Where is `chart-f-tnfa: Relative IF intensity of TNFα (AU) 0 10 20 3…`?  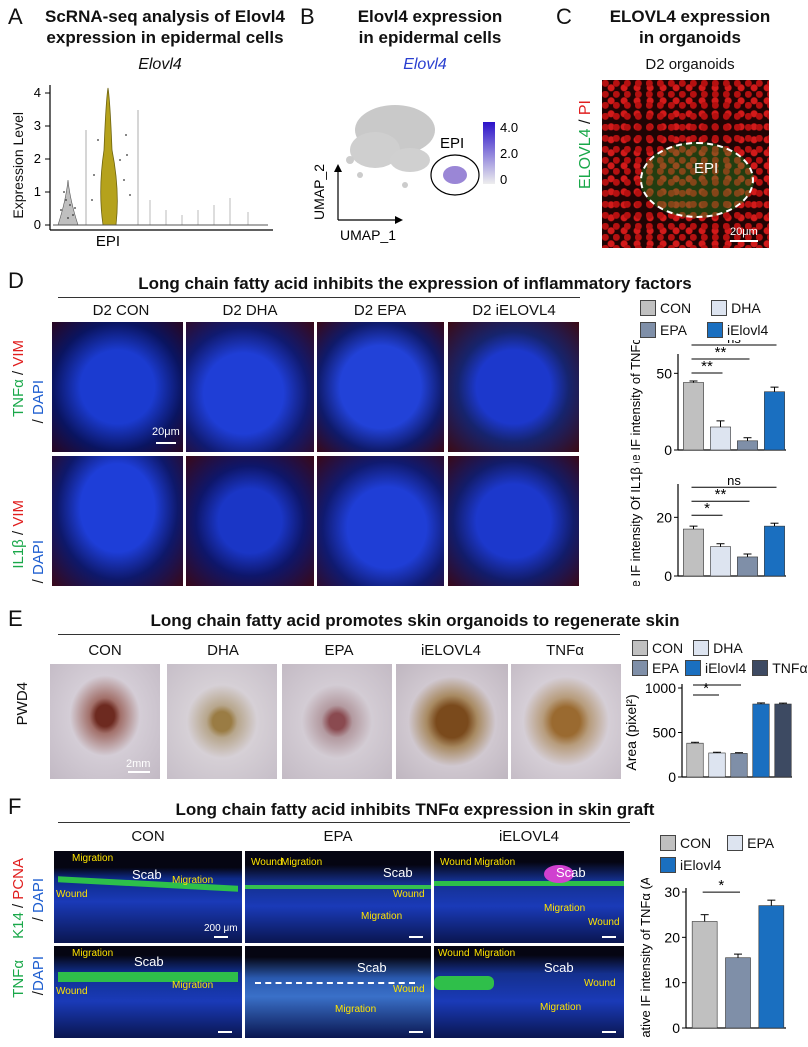 chart-f-tnfa: Relative IF intensity of TNFα (AU) 0 10 20 3… is located at coordinates (712, 958).